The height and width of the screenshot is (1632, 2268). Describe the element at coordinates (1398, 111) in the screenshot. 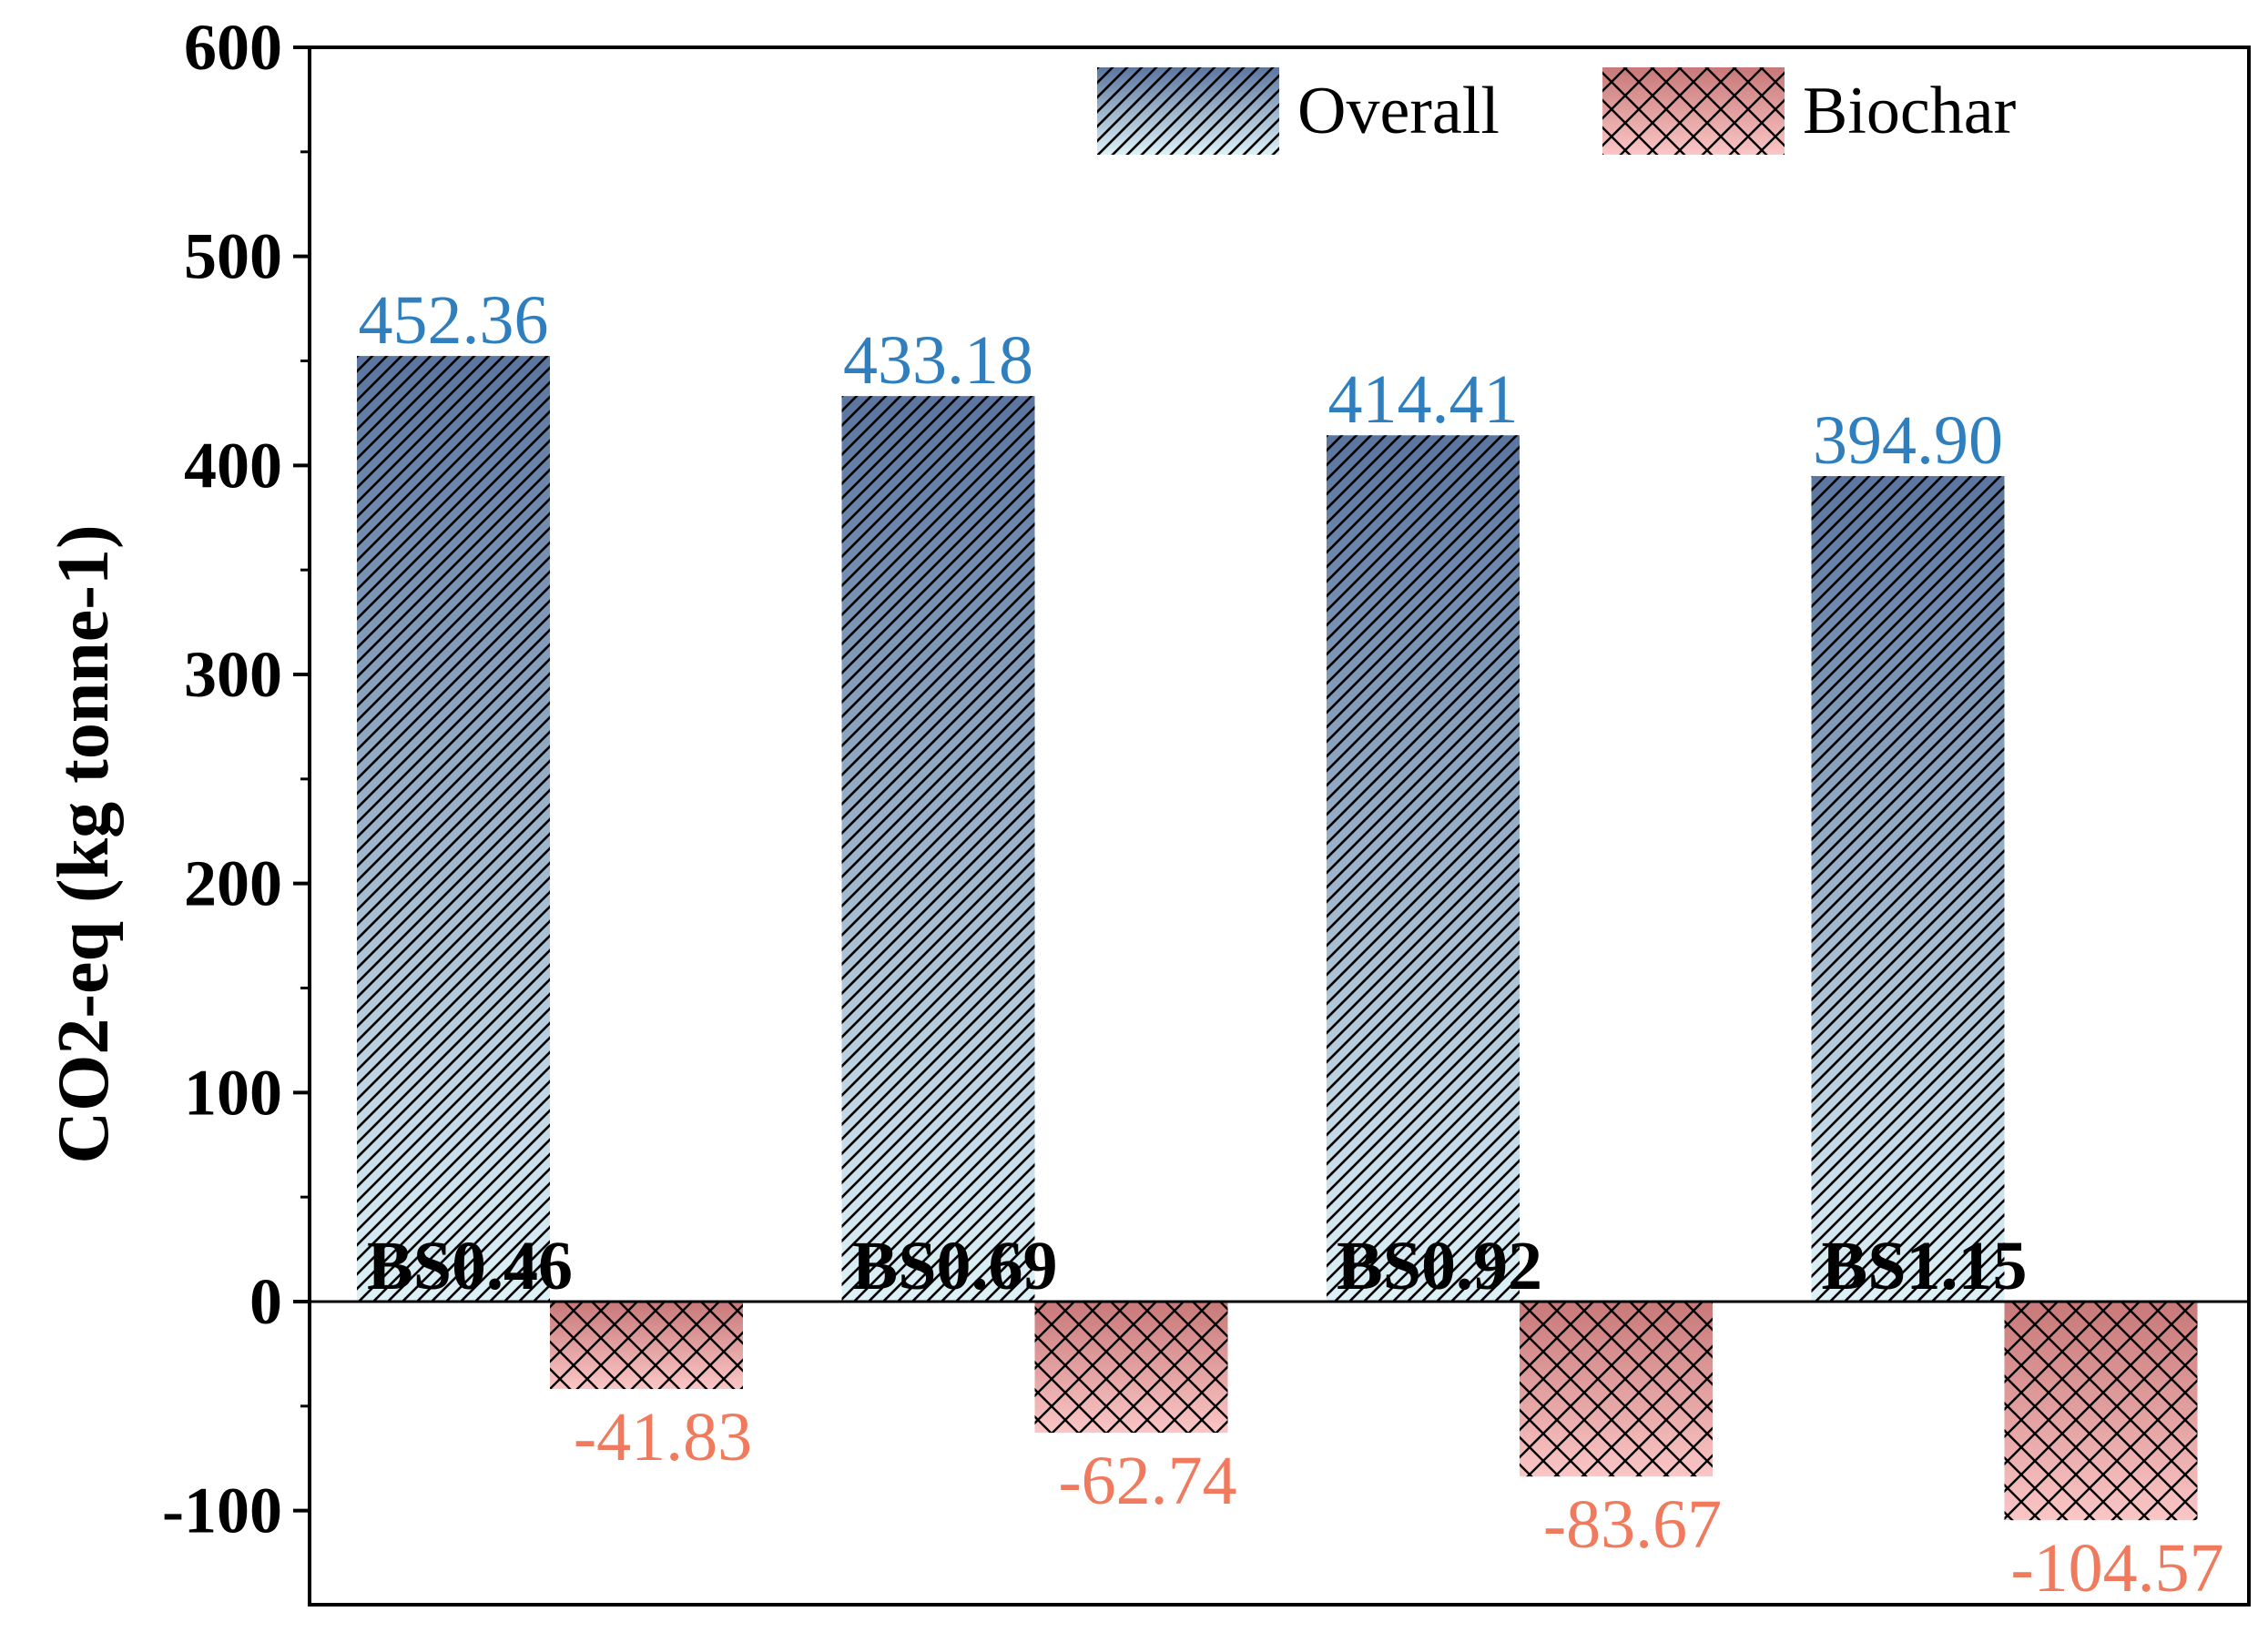

I see `legend-label-overall: Overall` at that location.